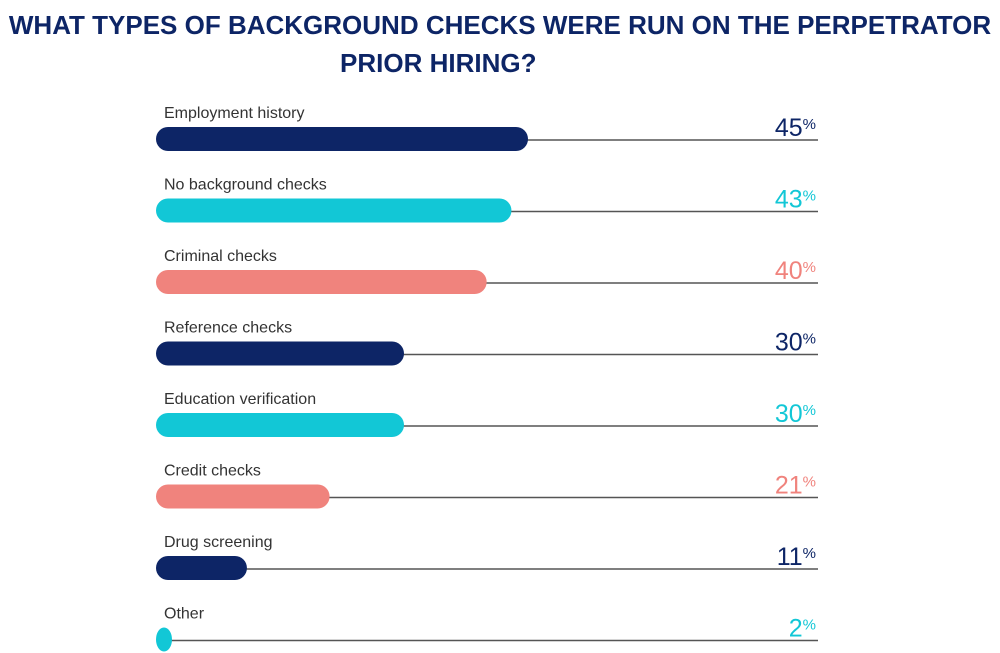 This screenshot has width=1000, height=653. Describe the element at coordinates (240, 399) in the screenshot. I see `category-label-4: Education verification` at that location.